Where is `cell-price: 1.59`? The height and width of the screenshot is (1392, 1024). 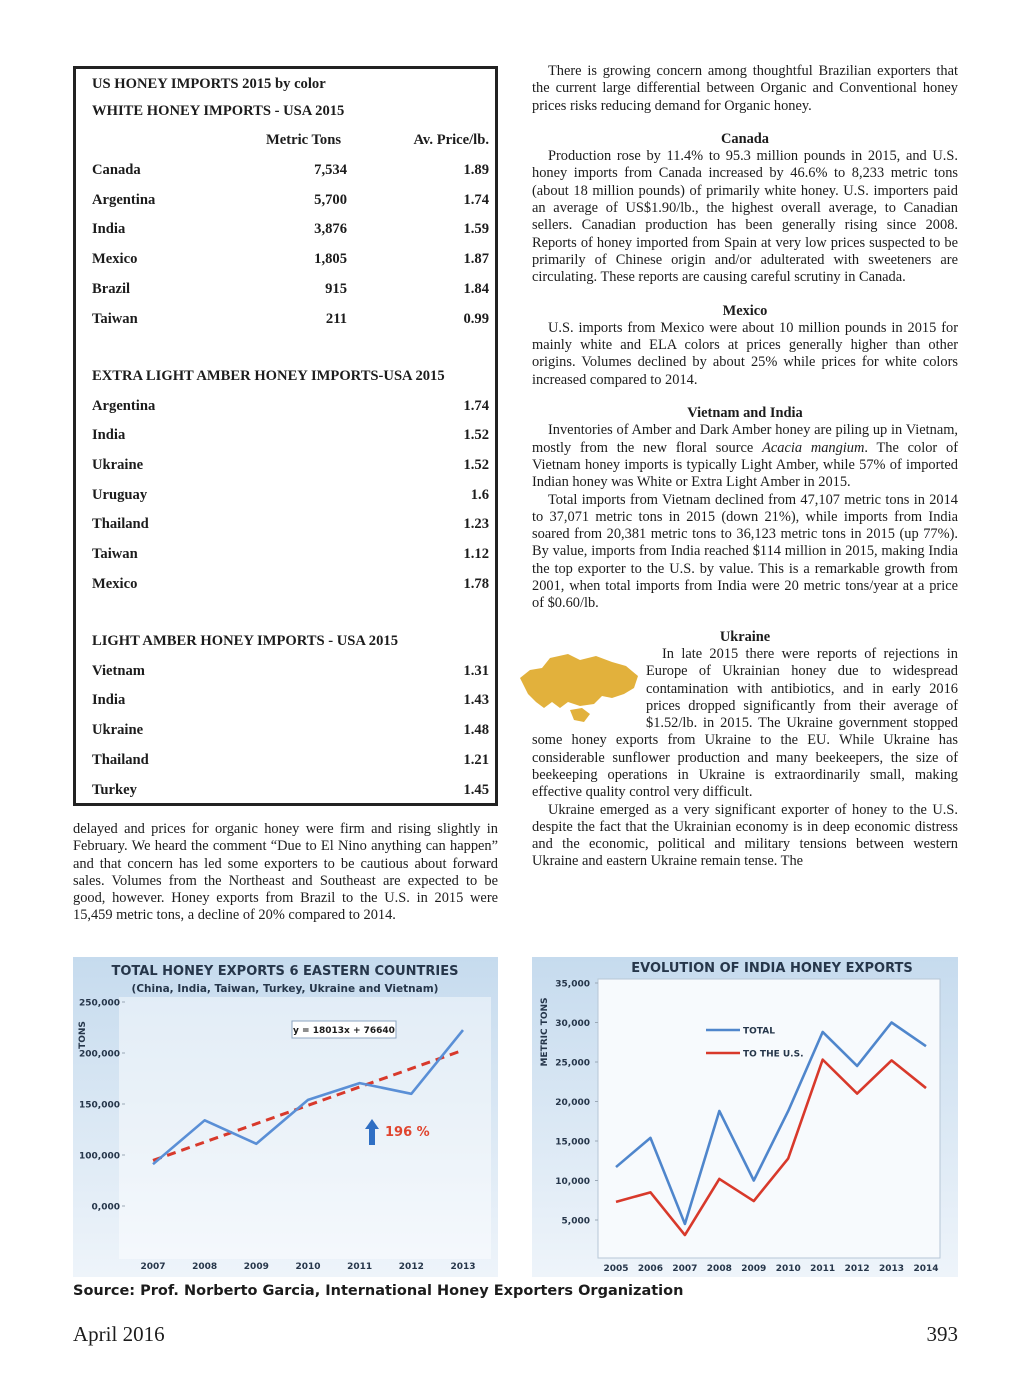 cell-price: 1.59 is located at coordinates (476, 229).